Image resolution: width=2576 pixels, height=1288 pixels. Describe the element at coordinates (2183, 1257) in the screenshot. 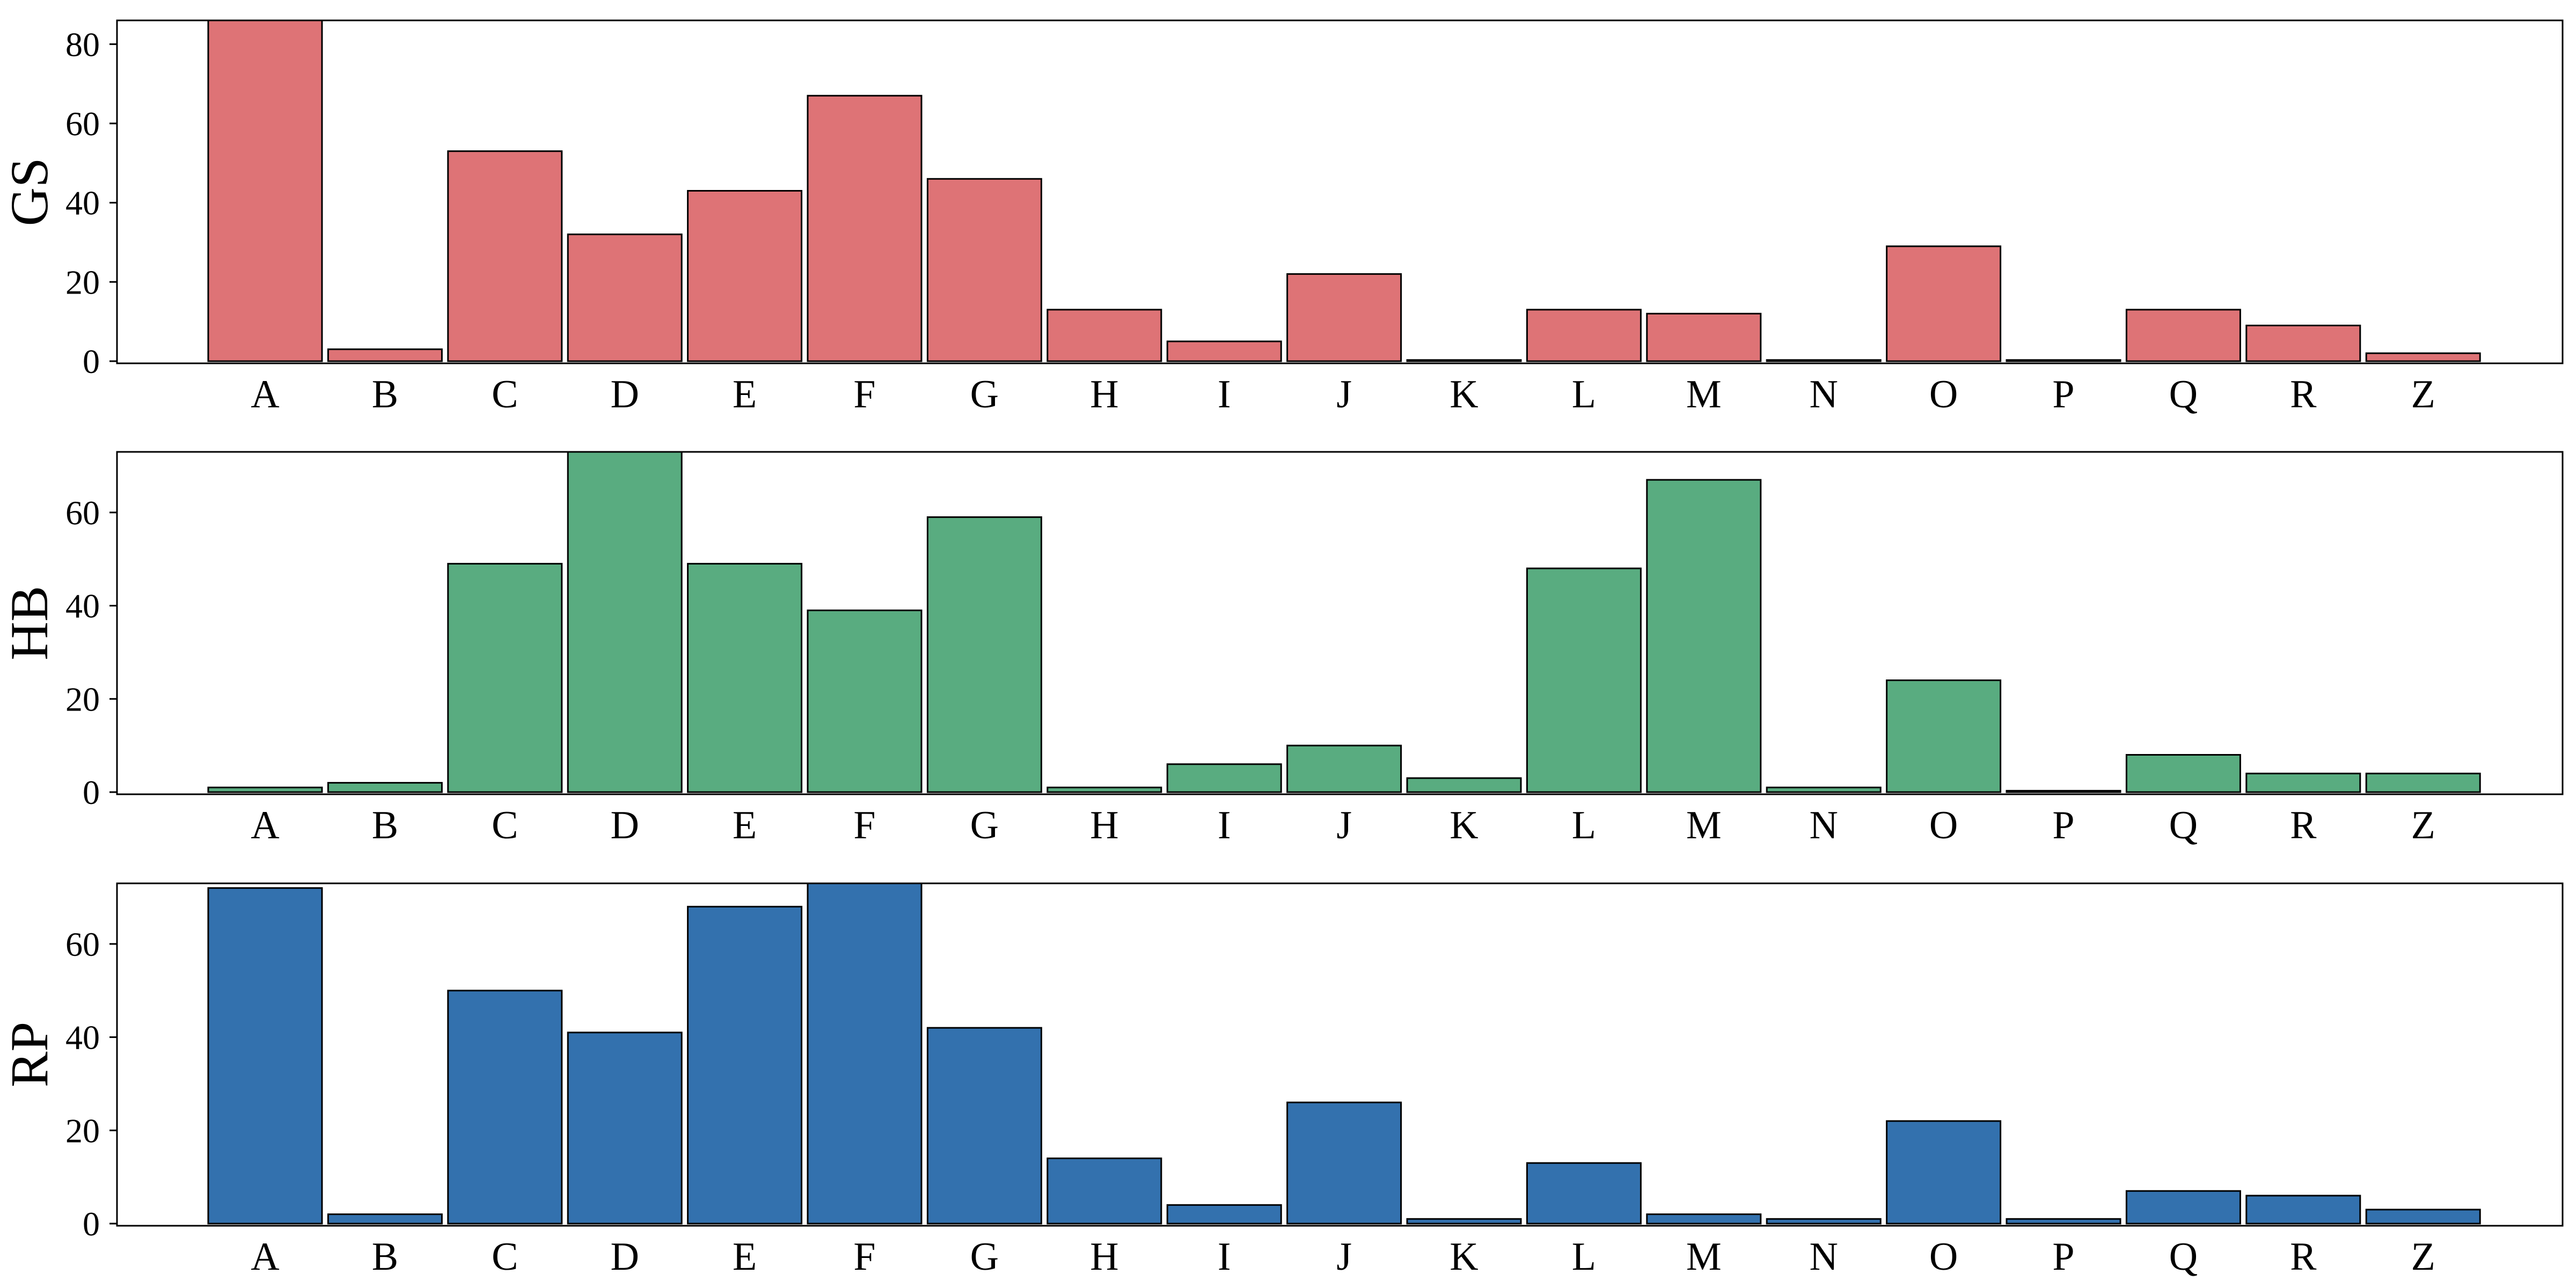

I see `x-tick-label: Q` at that location.